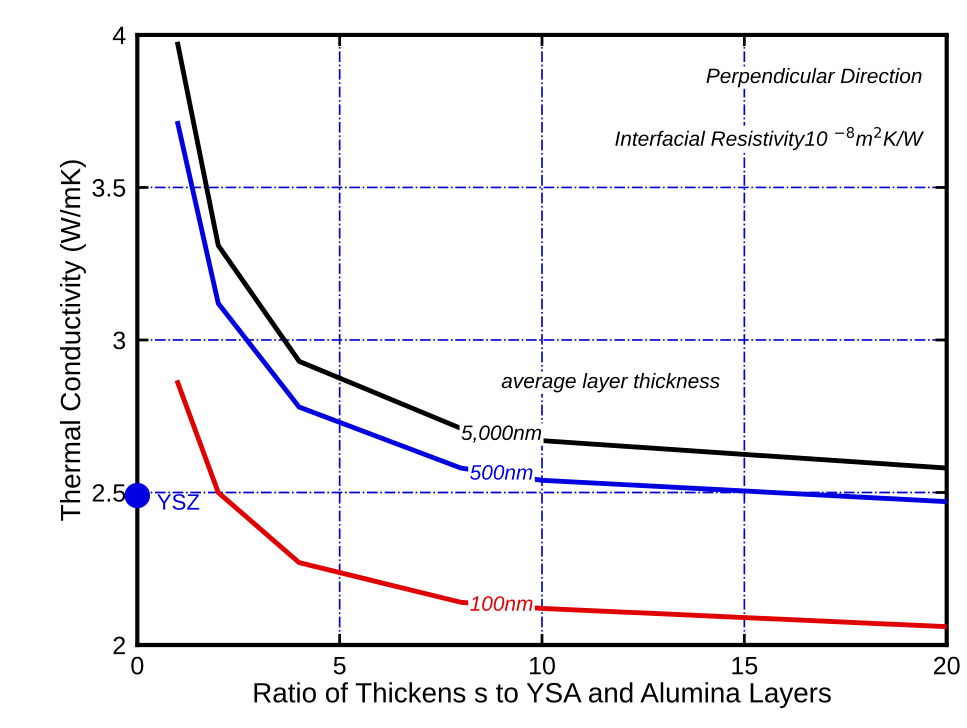  I want to click on y-tick-label: 2, so click(119, 645).